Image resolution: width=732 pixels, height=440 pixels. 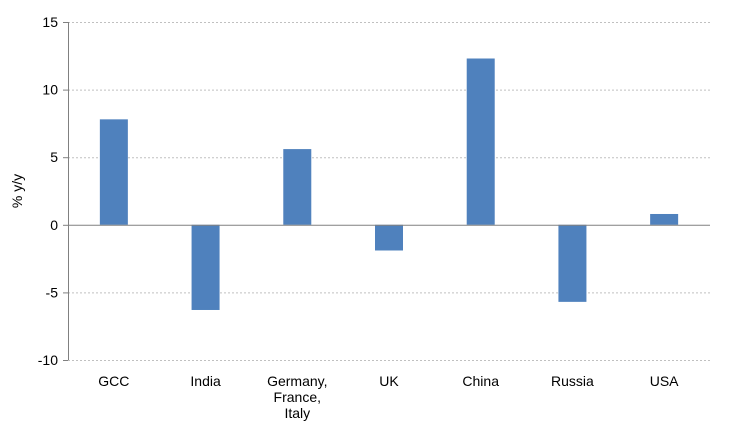 What do you see at coordinates (113, 381) in the screenshot?
I see `x-tick-label: GCC` at bounding box center [113, 381].